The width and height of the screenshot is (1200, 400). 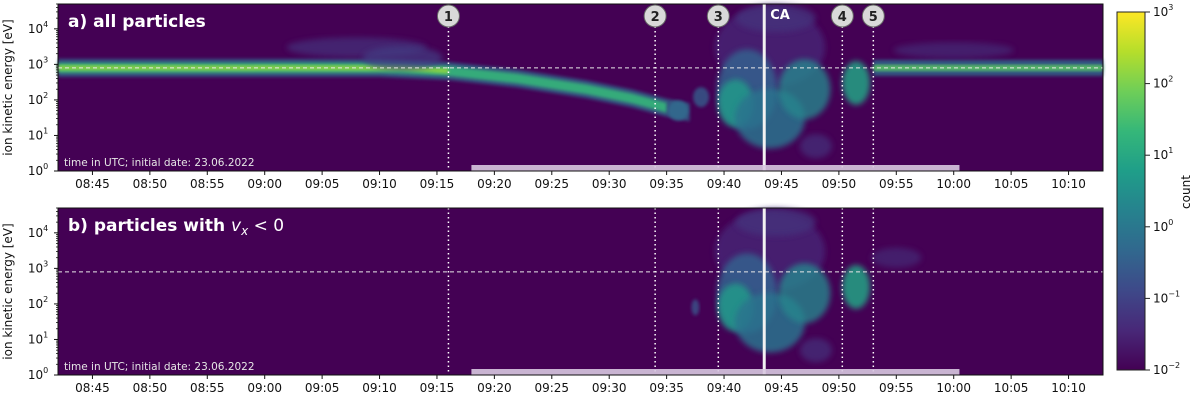 I want to click on x-tick-label: 09:00, so click(x=264, y=388).